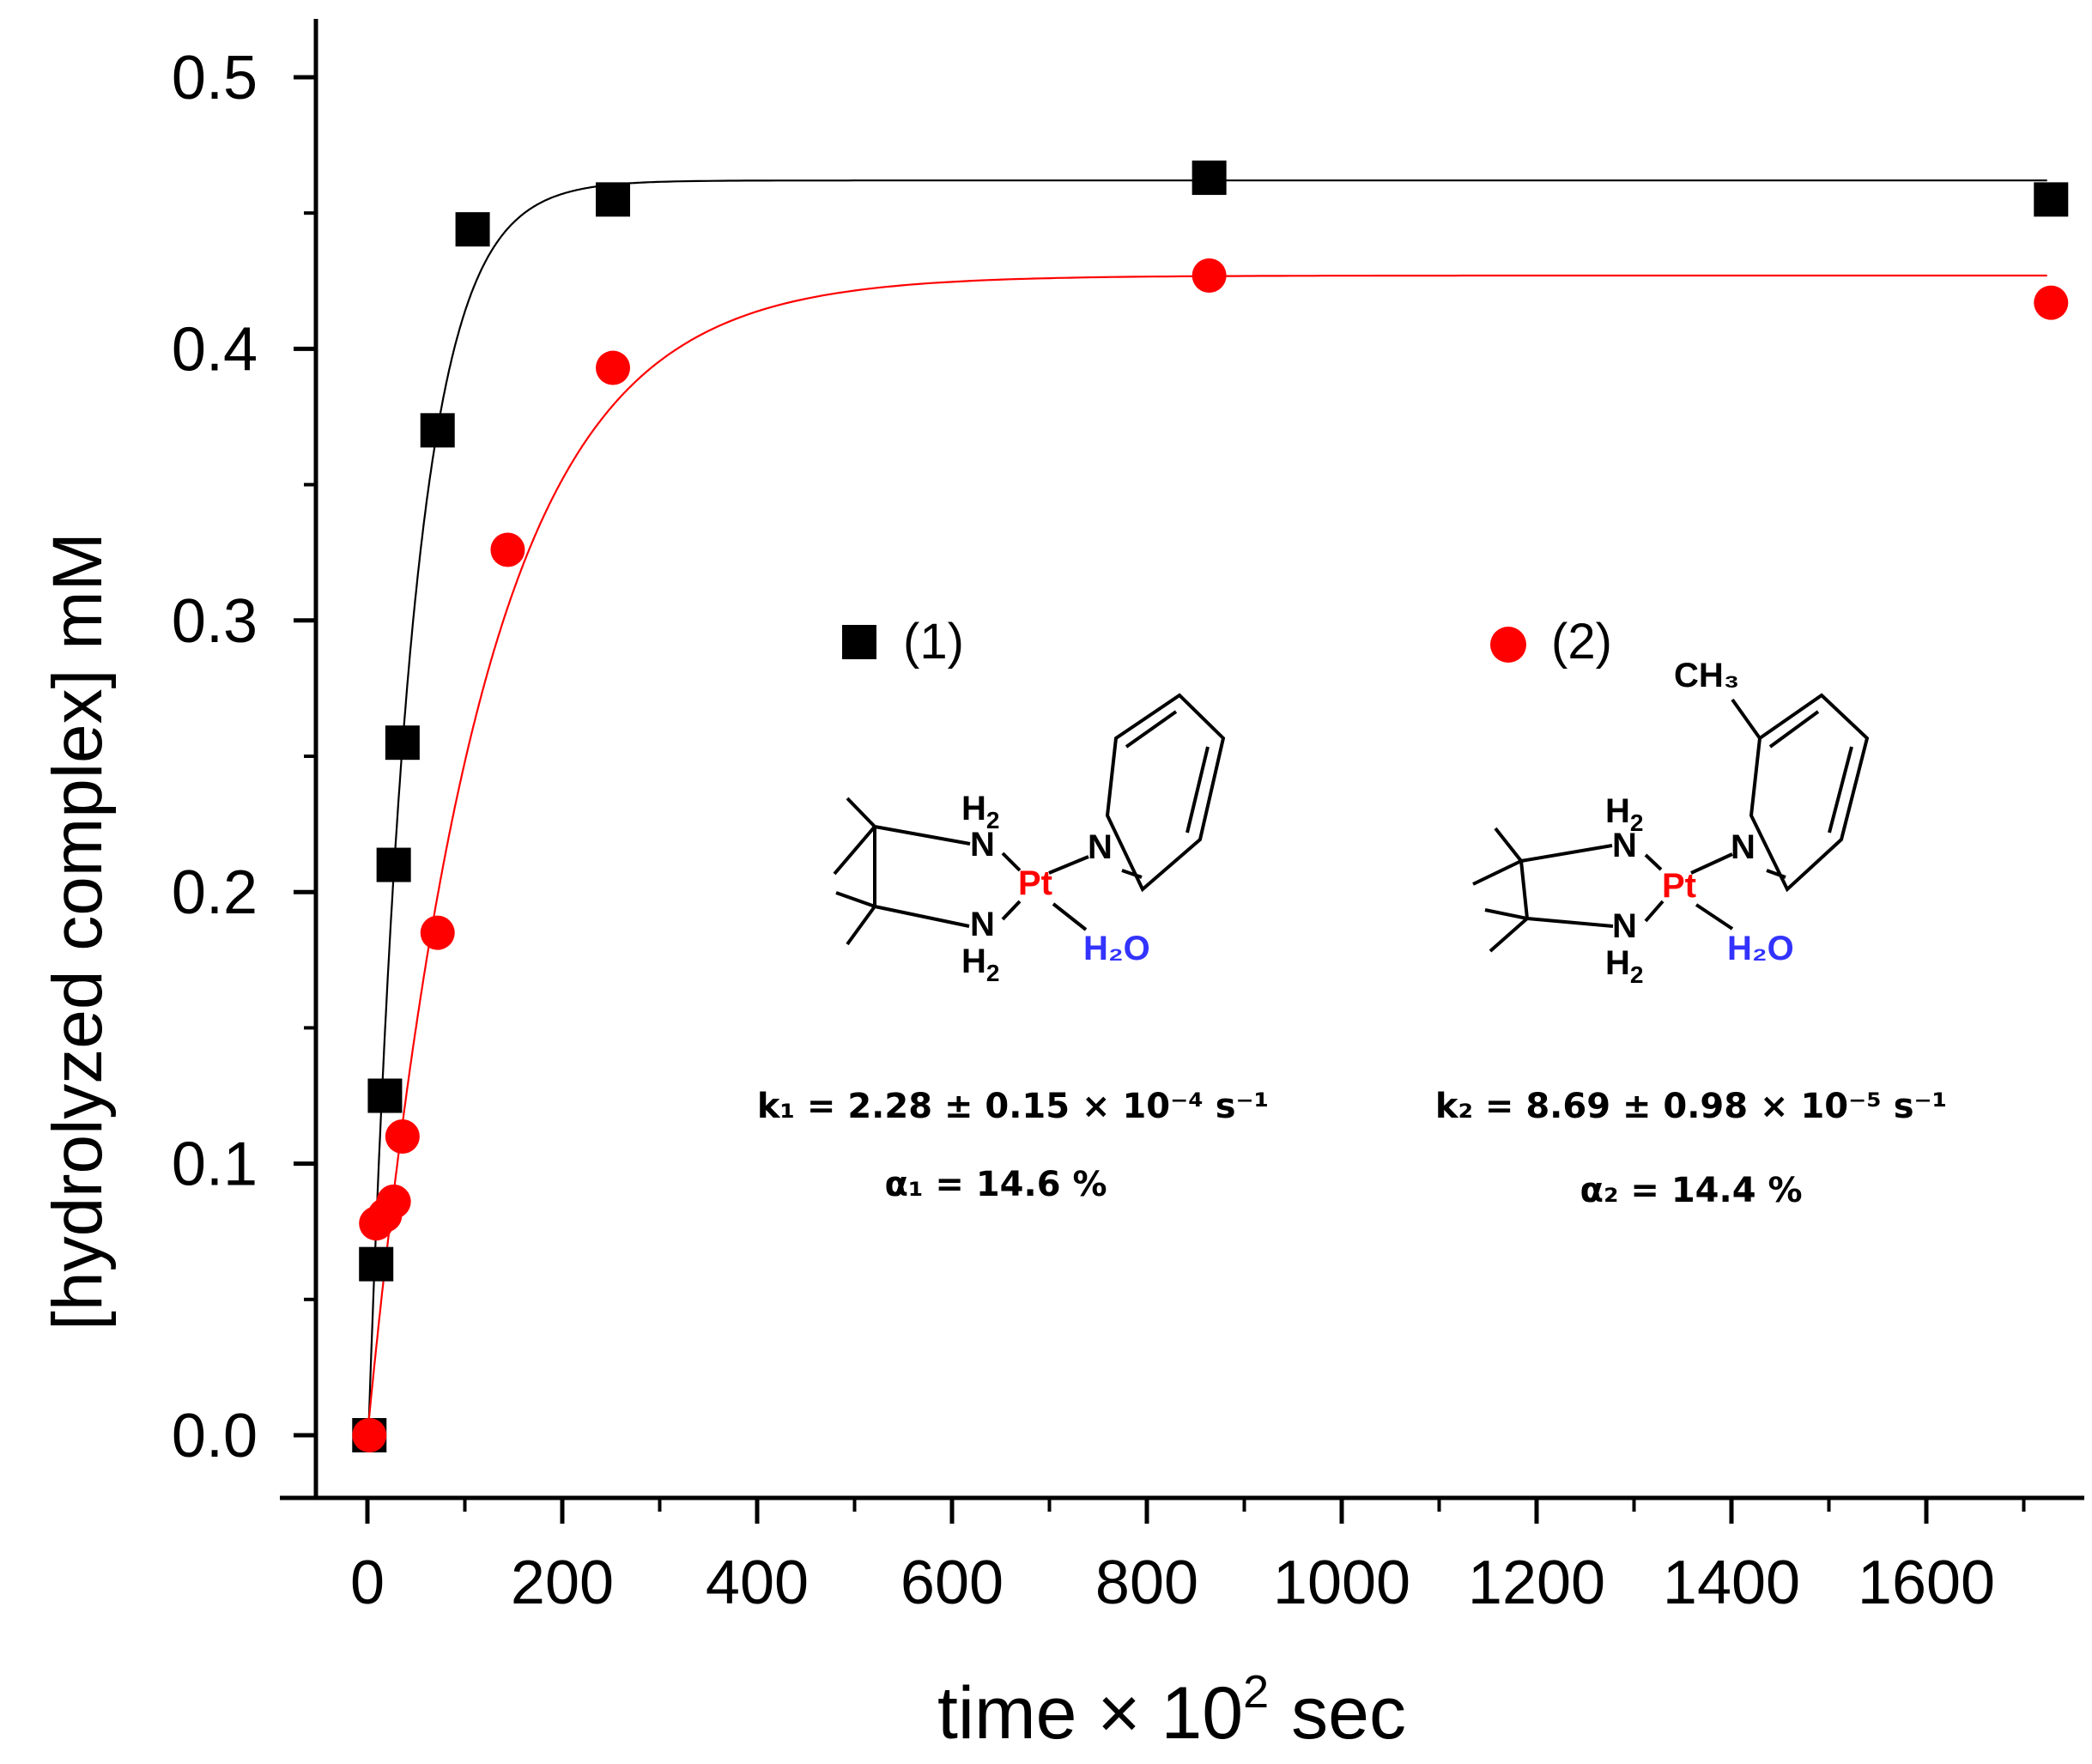 The height and width of the screenshot is (1764, 2092). Describe the element at coordinates (757, 1583) in the screenshot. I see `x-tick-label: 400` at that location.